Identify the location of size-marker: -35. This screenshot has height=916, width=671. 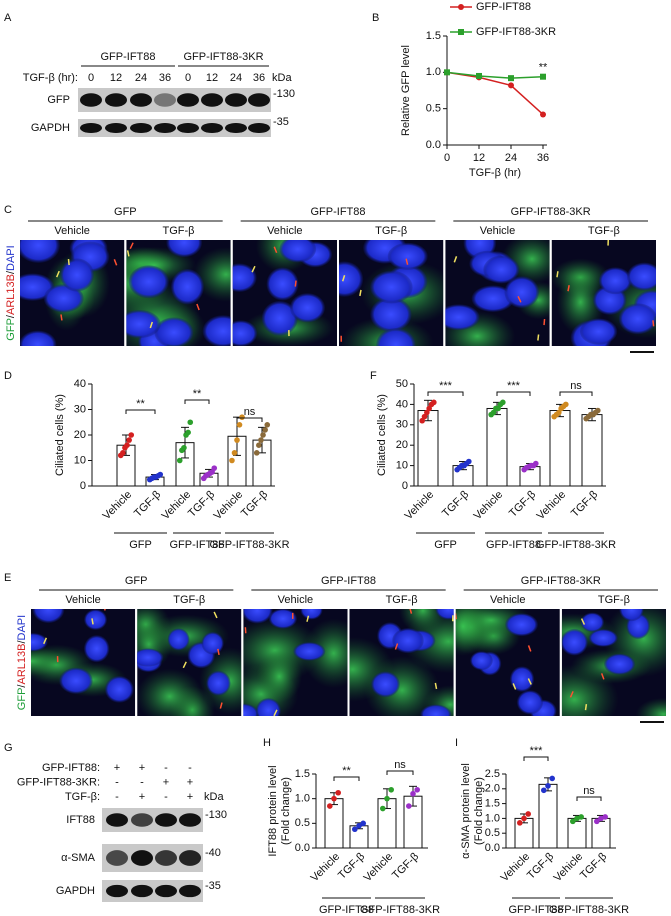
(213, 886).